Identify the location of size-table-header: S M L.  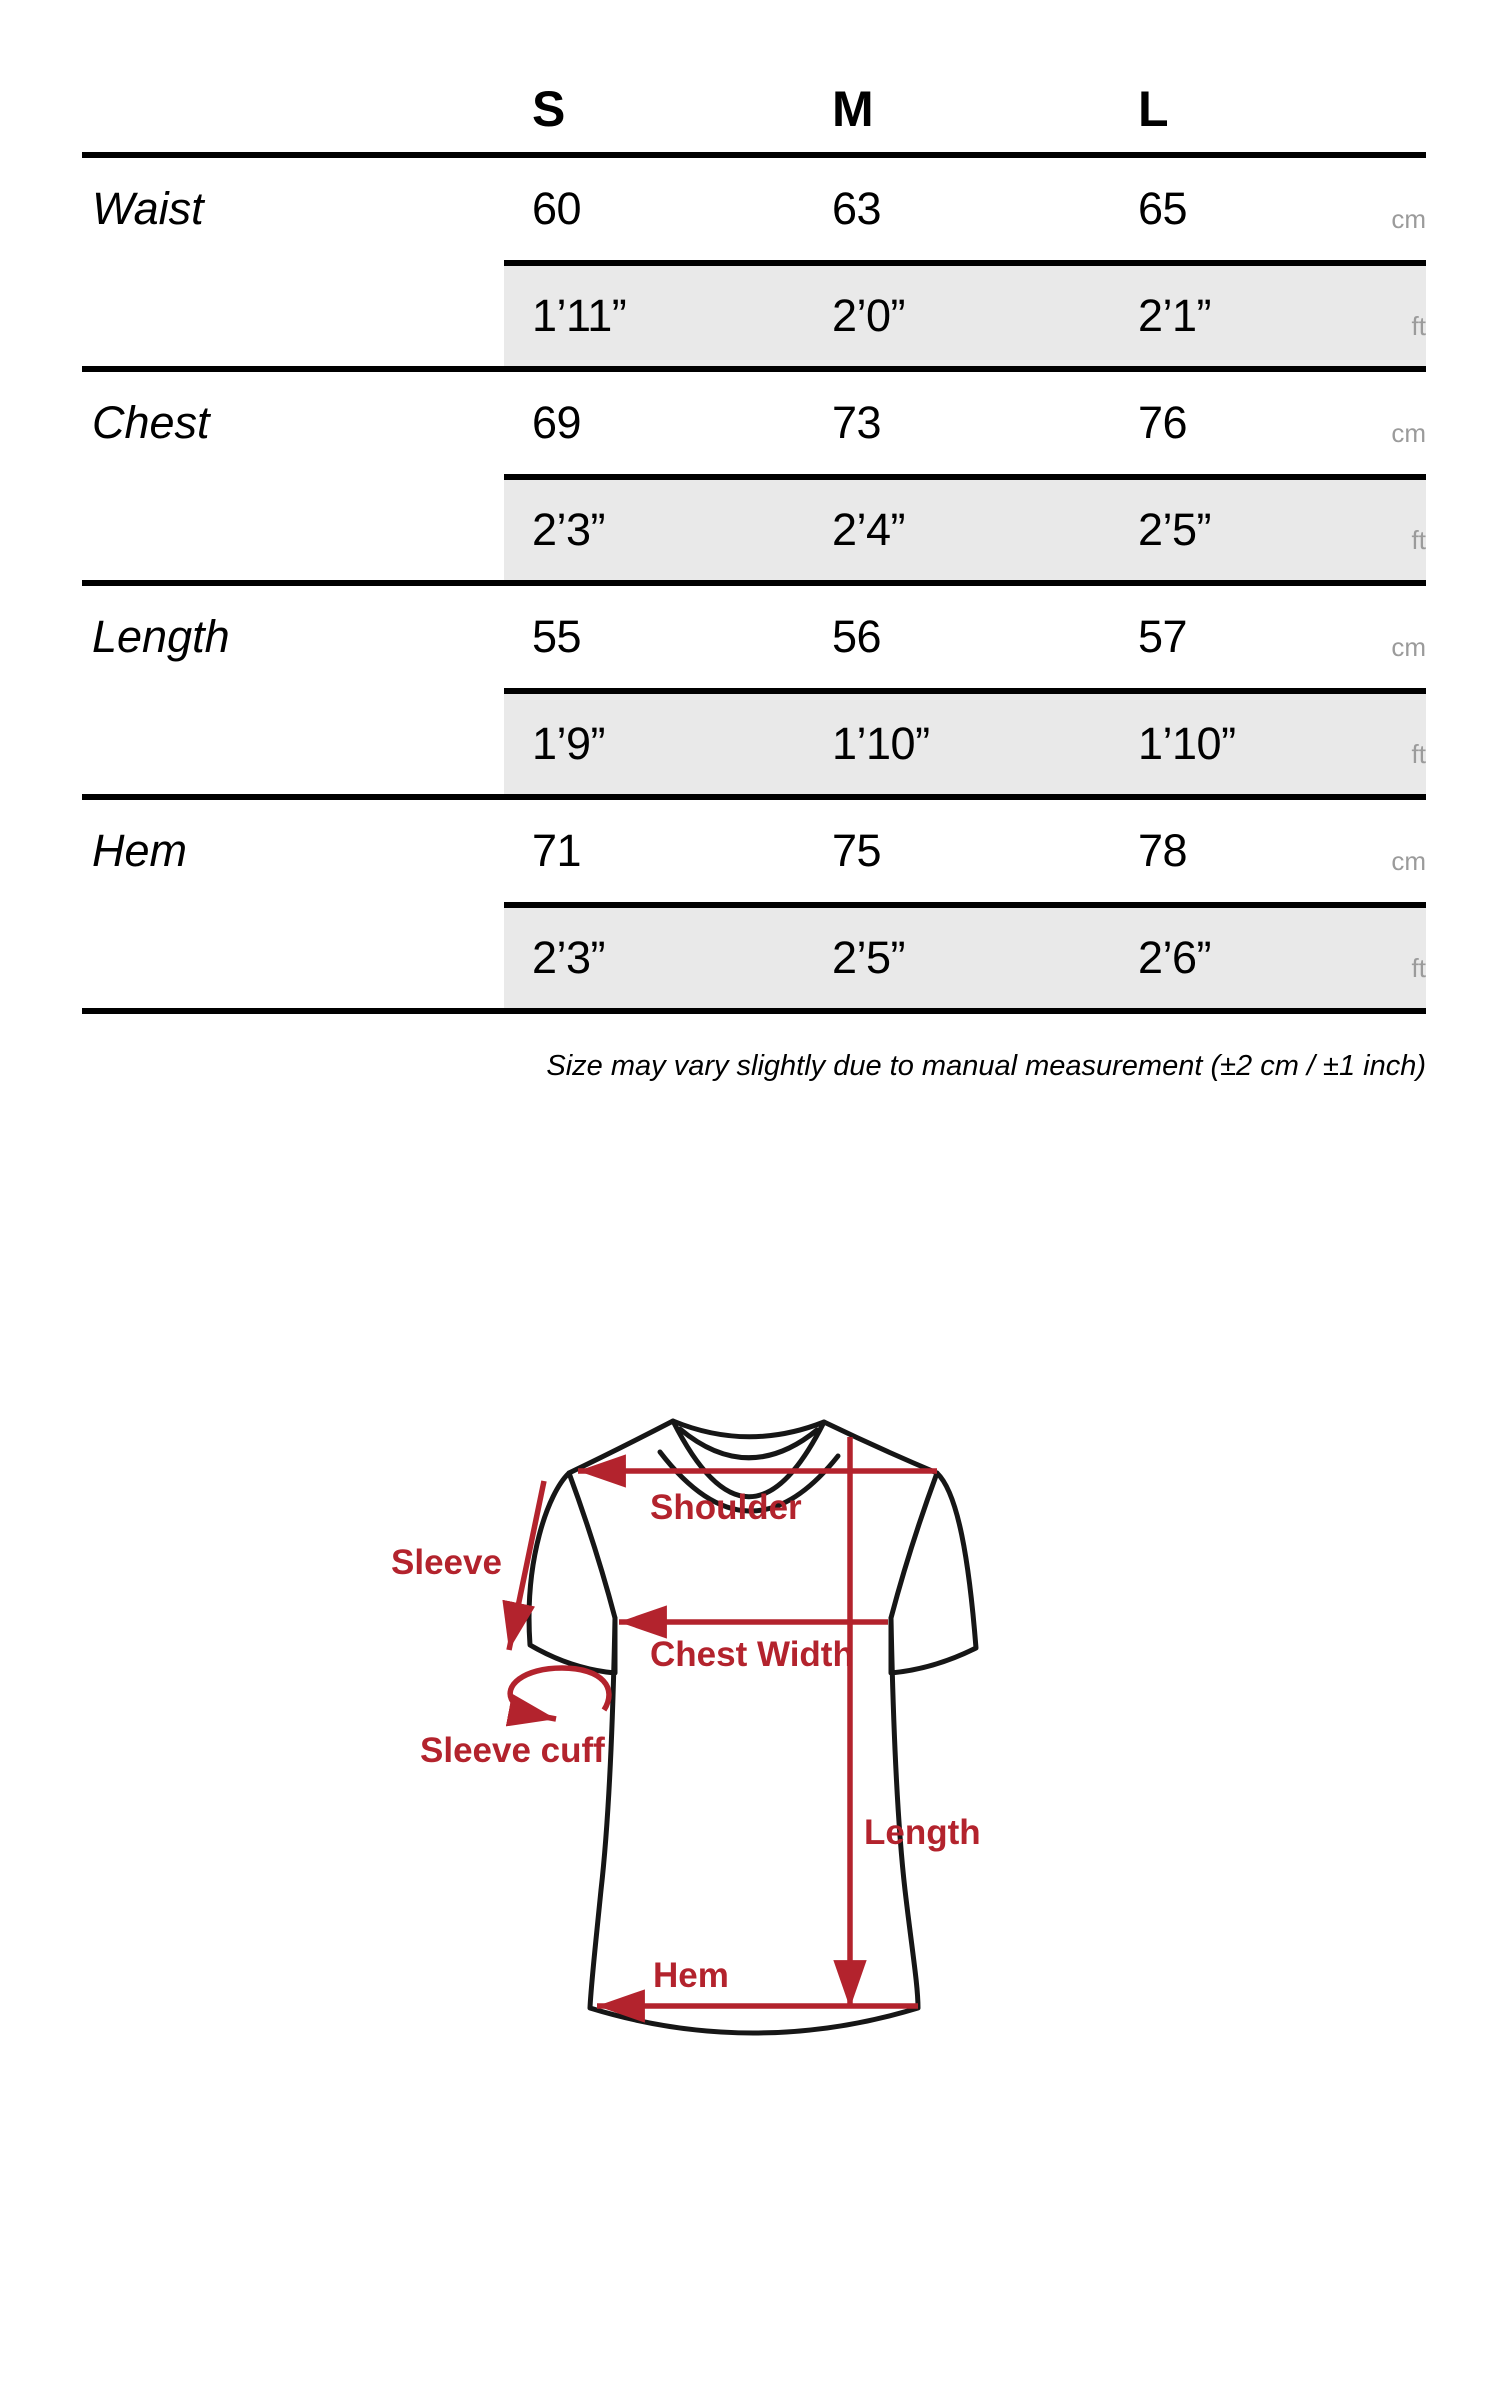
(754, 76).